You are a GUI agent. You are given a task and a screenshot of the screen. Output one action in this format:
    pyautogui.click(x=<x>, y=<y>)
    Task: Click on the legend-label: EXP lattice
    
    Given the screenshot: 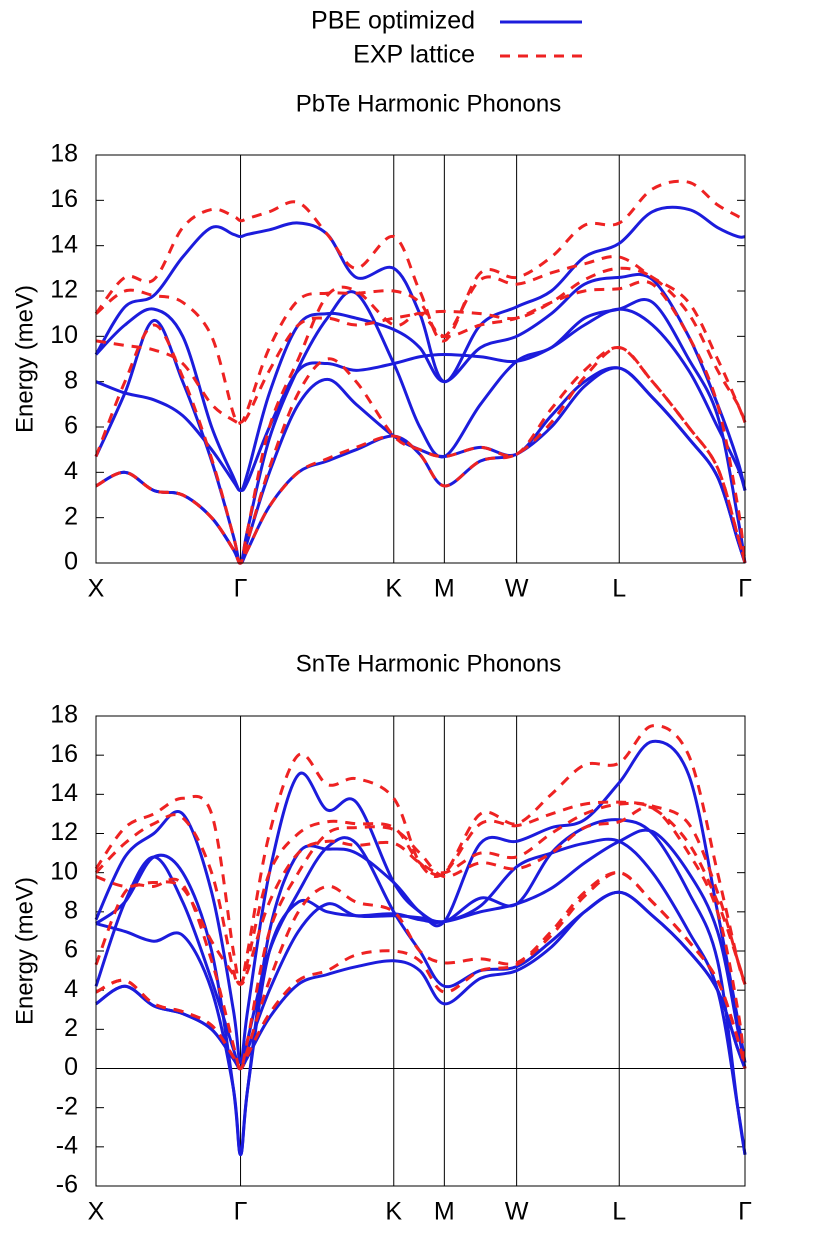 What is the action you would take?
    pyautogui.click(x=414, y=55)
    